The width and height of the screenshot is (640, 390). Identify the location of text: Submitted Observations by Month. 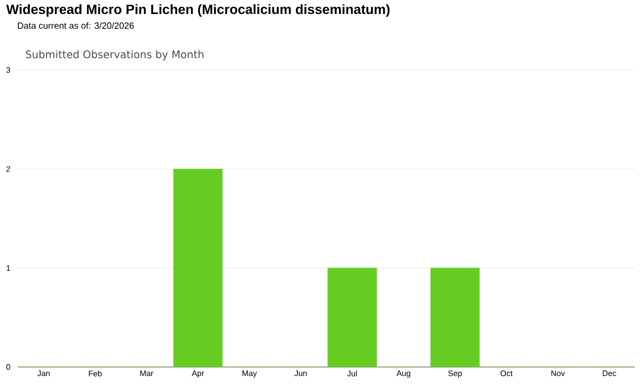
(115, 55).